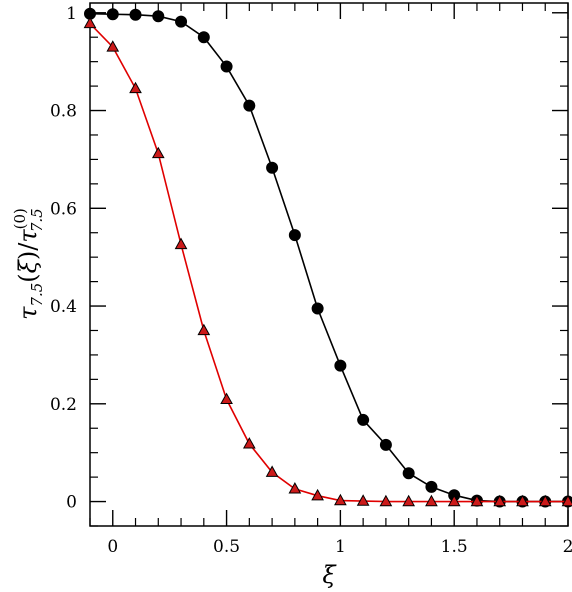  I want to click on x-tick-label: 2, so click(567, 547).